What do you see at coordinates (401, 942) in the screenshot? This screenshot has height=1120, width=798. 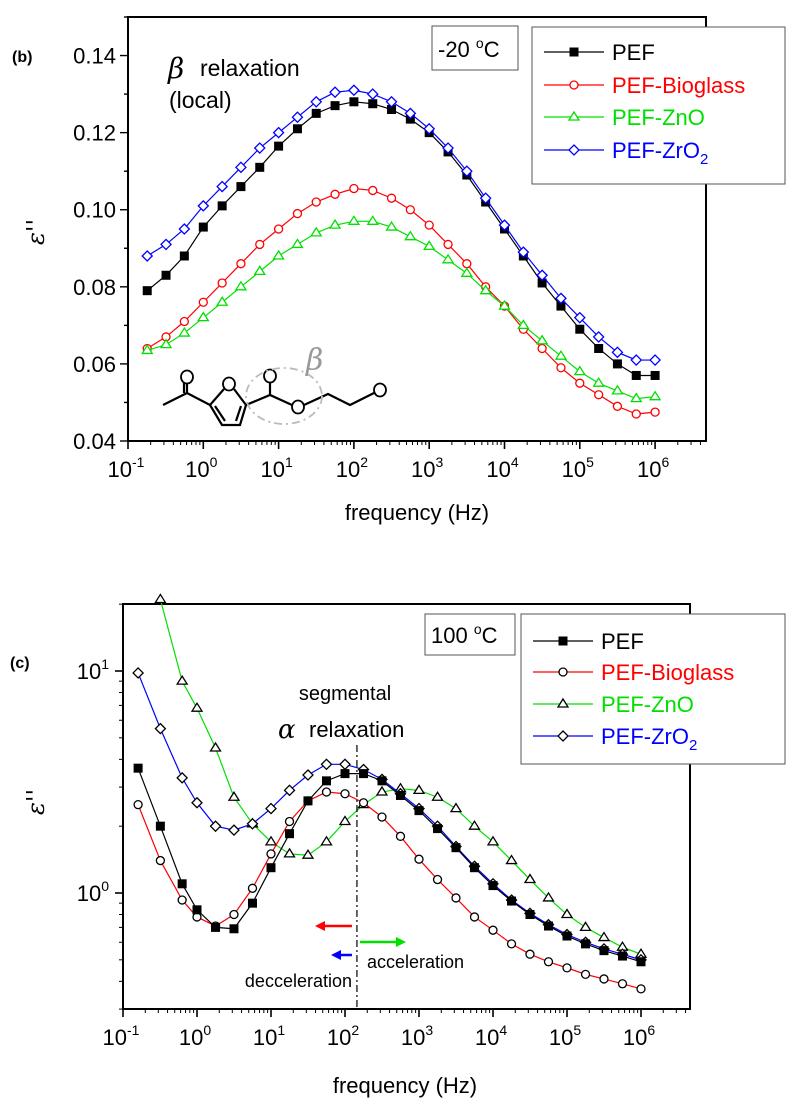 I see `green-right-arrow-head` at bounding box center [401, 942].